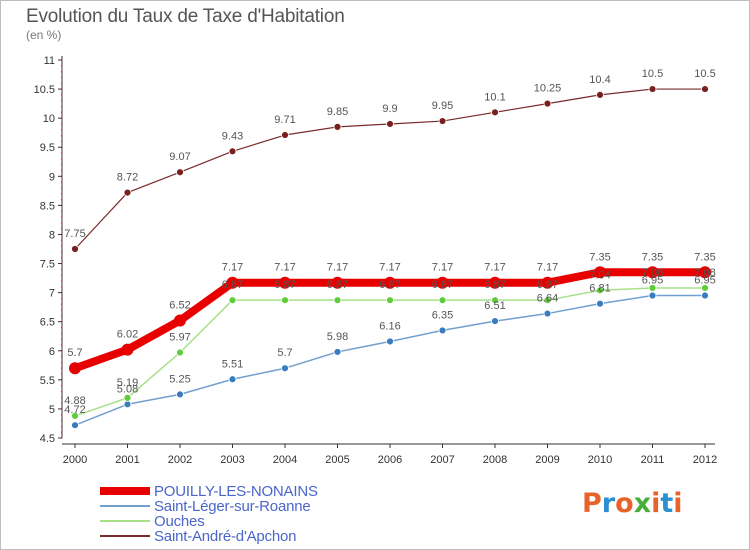  What do you see at coordinates (236, 491) in the screenshot?
I see `legend-label: POUILLY-LES-NONAINS` at bounding box center [236, 491].